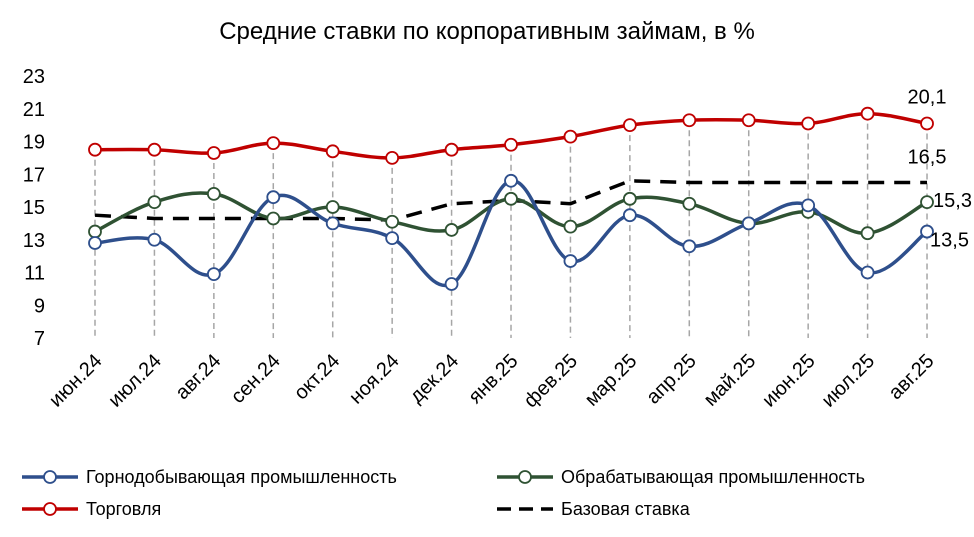 The image size is (974, 537). I want to click on legend-item: Горнодобывающая промышленность, so click(209, 477).